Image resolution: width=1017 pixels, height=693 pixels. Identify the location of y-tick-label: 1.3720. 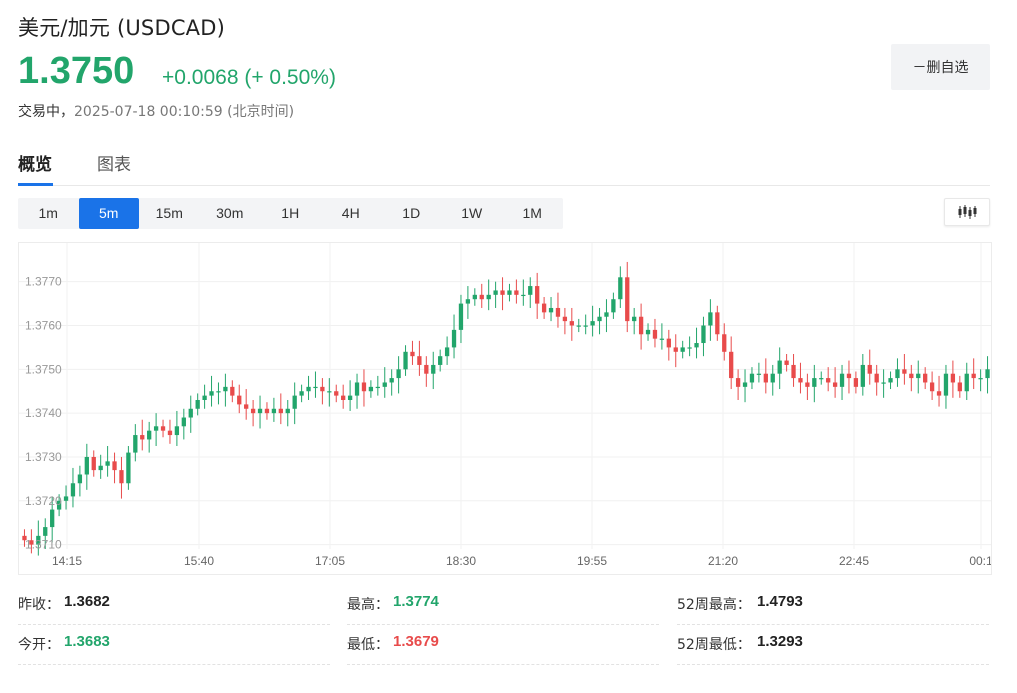
(43, 501).